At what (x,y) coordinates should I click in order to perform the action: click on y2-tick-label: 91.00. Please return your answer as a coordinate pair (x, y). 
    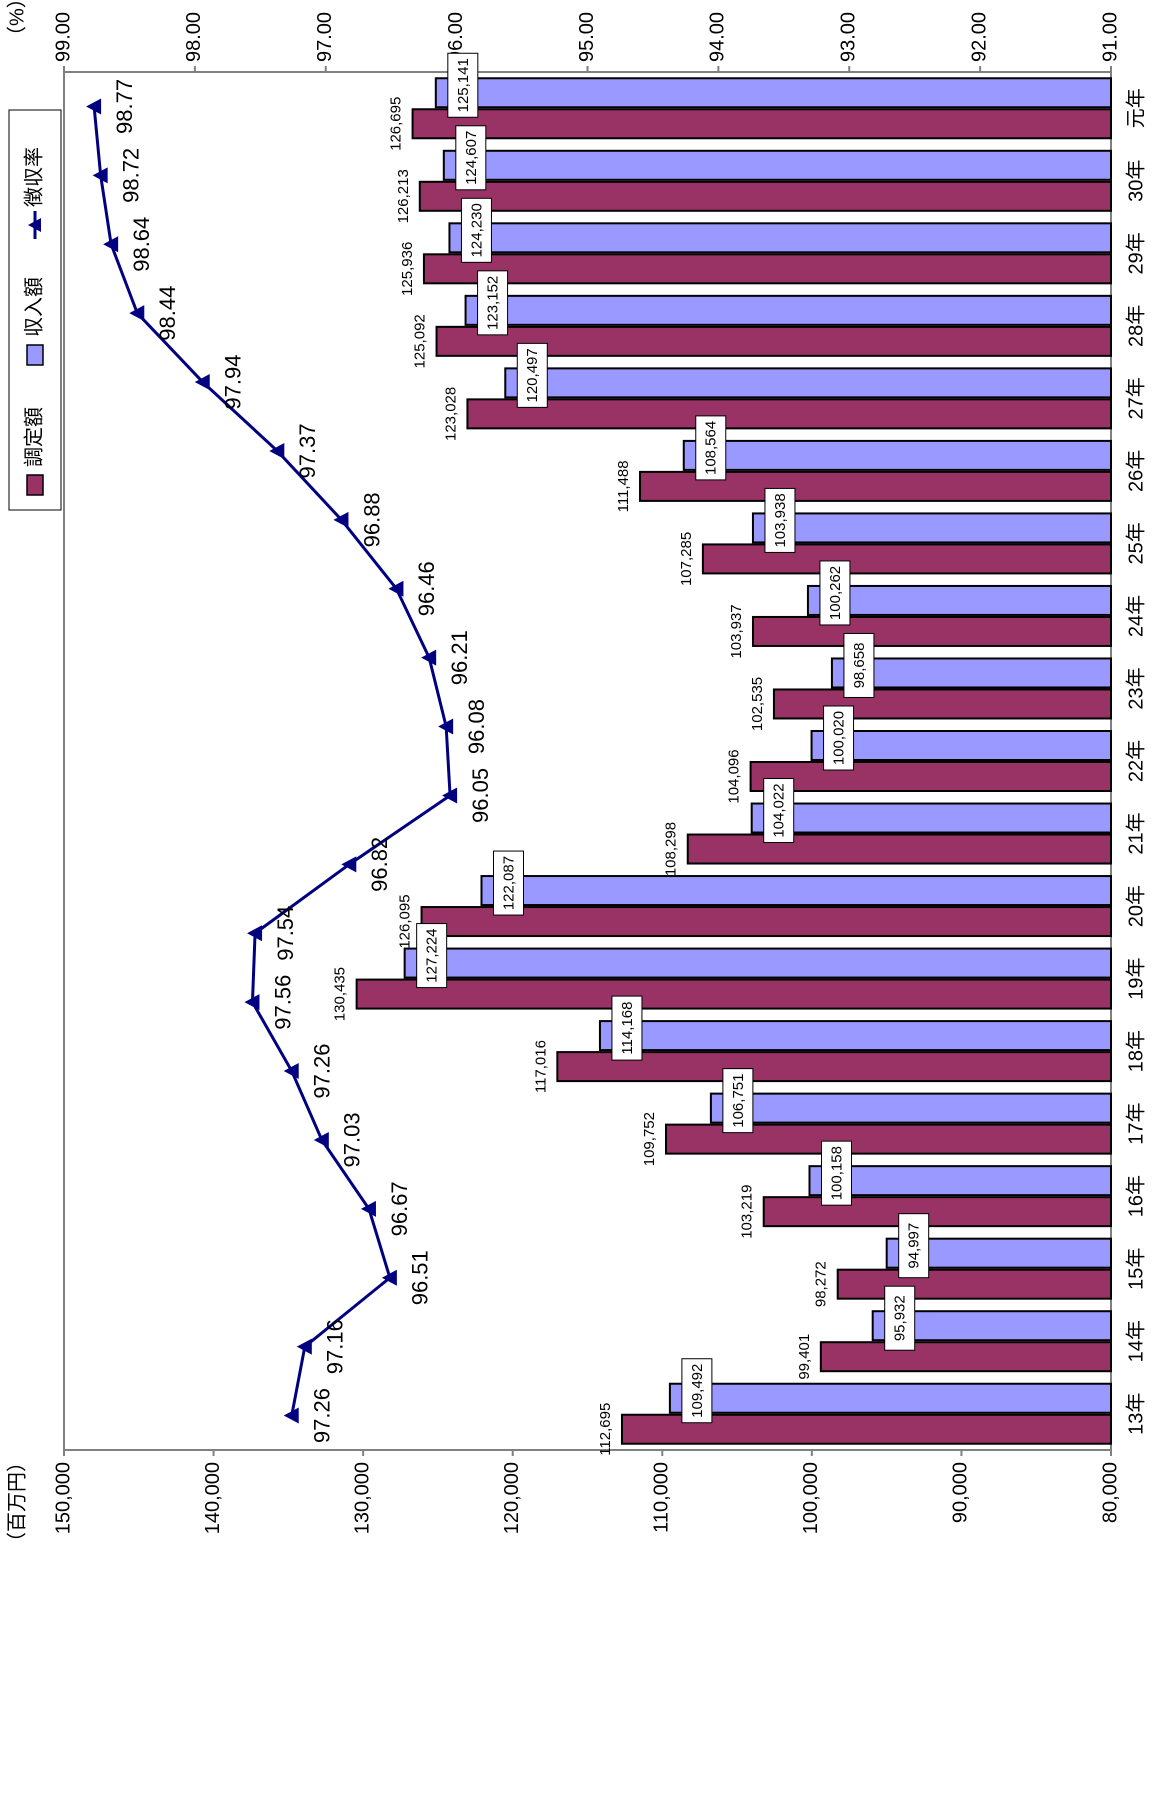
    Looking at the image, I should click on (1110, 37).